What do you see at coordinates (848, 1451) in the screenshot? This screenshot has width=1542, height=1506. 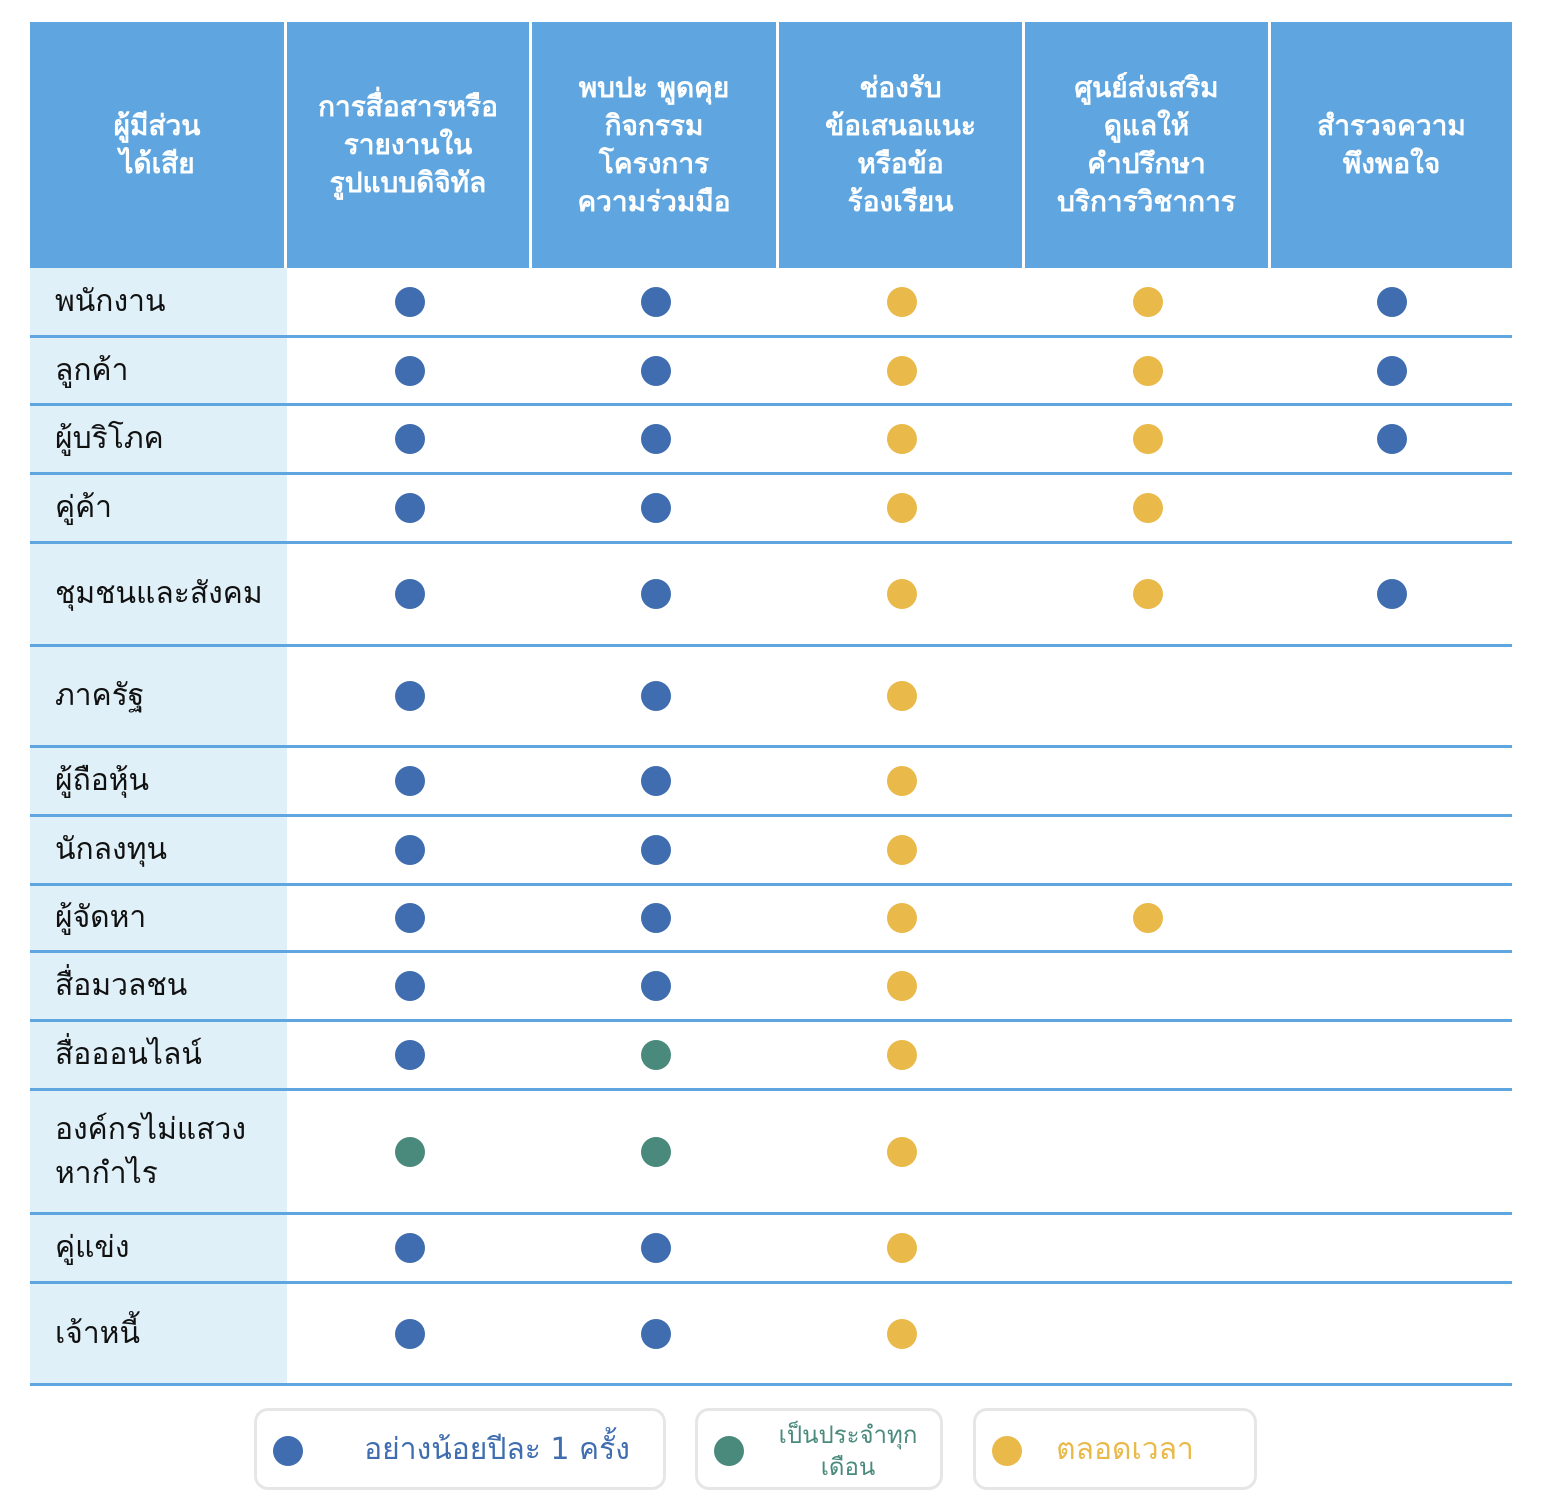 I see `legend-label: เป็นประจำทุก เดือน` at bounding box center [848, 1451].